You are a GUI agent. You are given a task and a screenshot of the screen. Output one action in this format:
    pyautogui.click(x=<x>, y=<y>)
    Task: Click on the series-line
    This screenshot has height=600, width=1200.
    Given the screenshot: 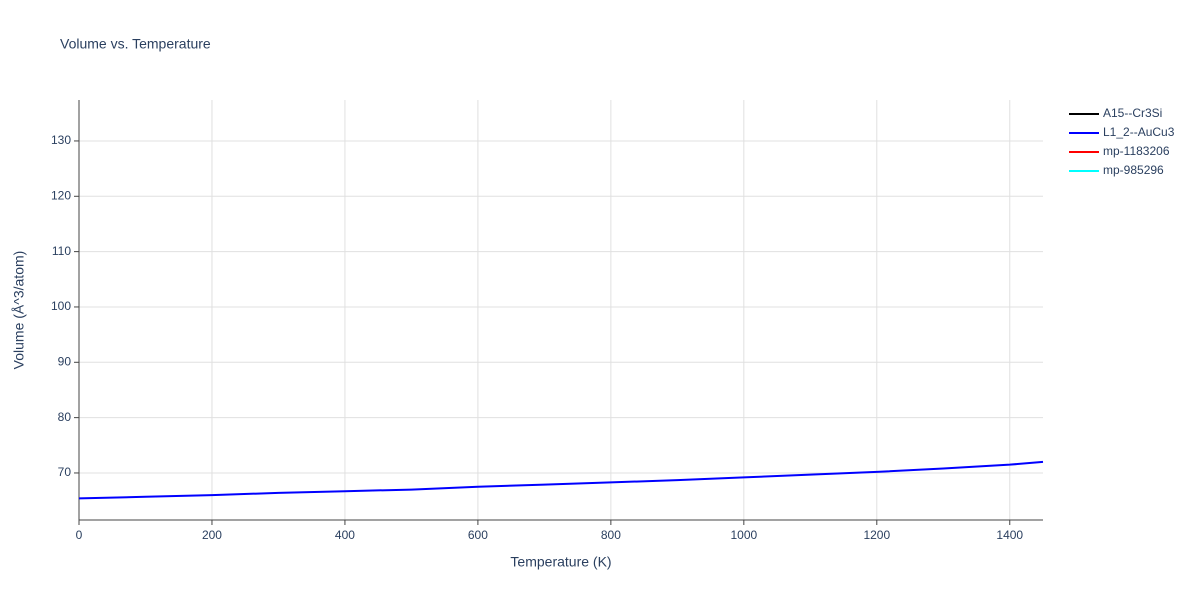 What is the action you would take?
    pyautogui.click(x=561, y=480)
    